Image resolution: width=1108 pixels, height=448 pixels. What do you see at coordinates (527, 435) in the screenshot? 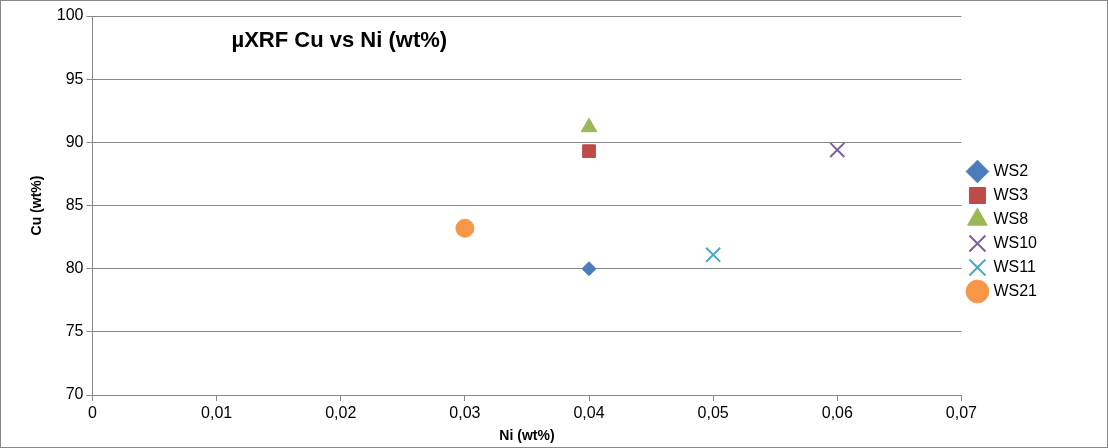
I see `x-axis-title: Ni (wt%)` at bounding box center [527, 435].